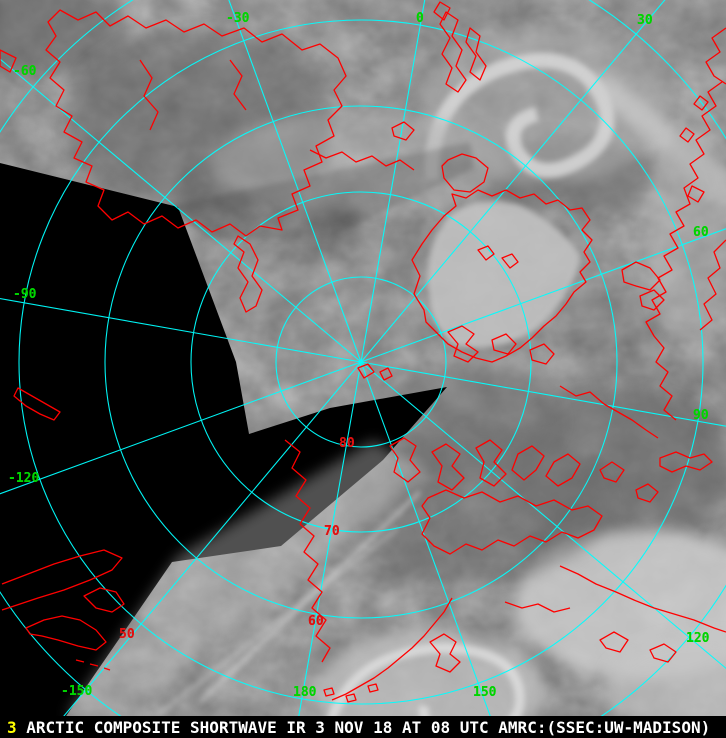 This screenshot has width=726, height=738. Describe the element at coordinates (701, 415) in the screenshot. I see `lon-label-90: 90` at that location.